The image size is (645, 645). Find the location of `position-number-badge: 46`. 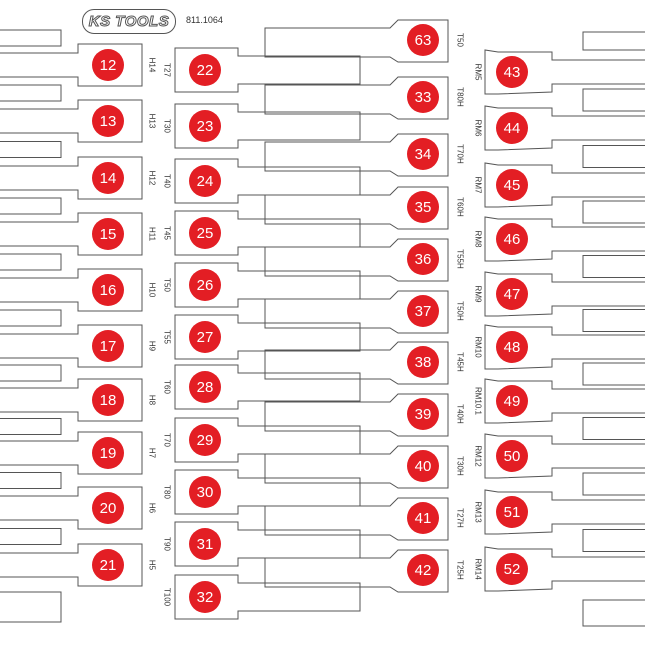

position-number-badge: 46 is located at coordinates (512, 239).